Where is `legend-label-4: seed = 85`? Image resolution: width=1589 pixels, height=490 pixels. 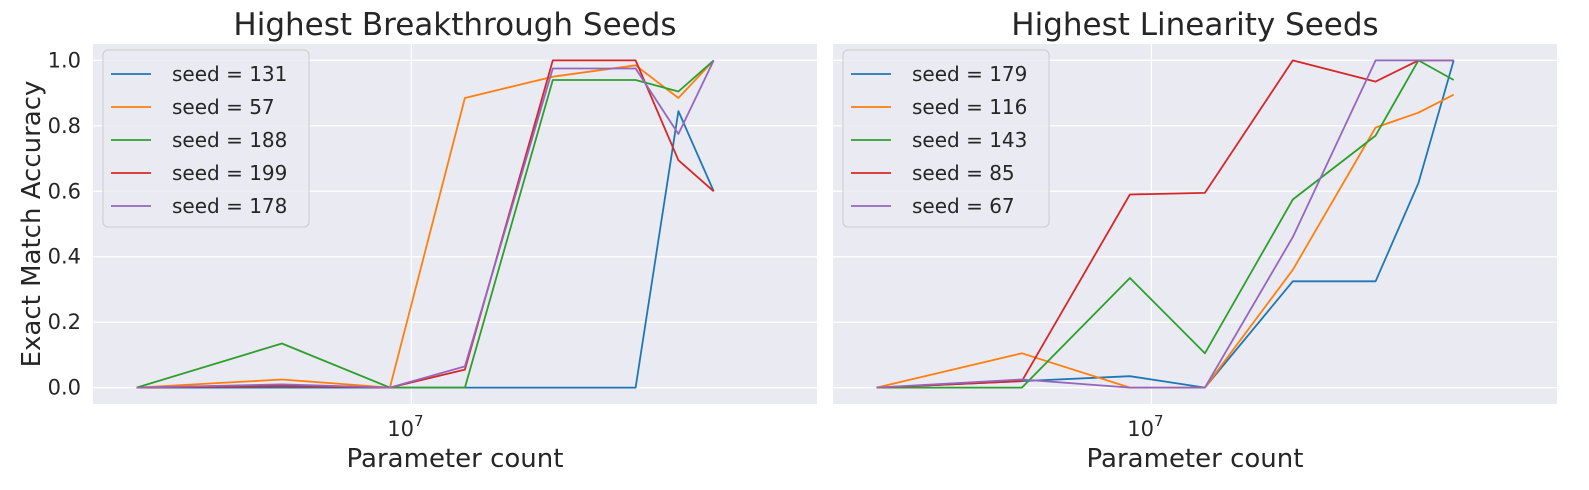
legend-label-4: seed = 85 is located at coordinates (963, 173).